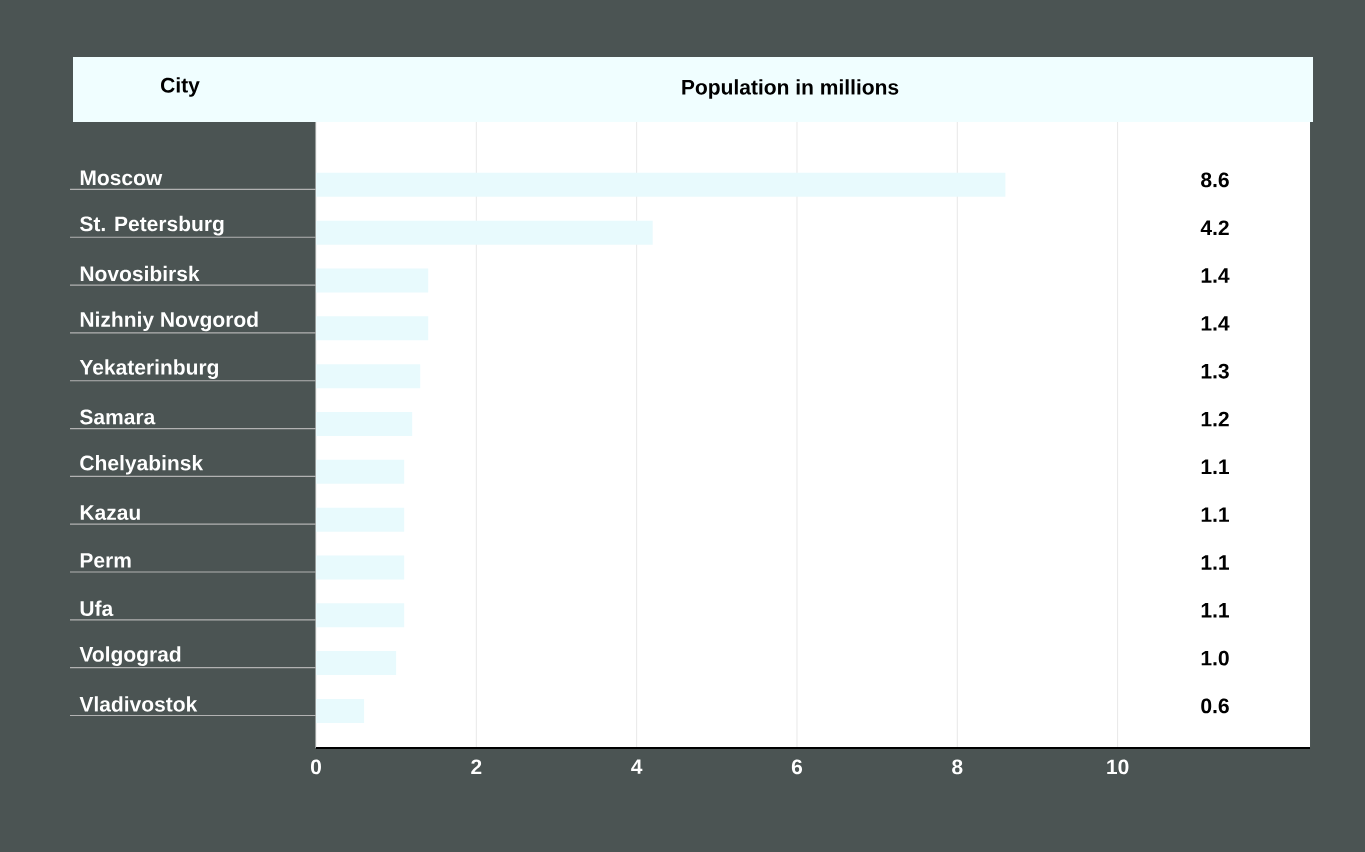  What do you see at coordinates (476, 767) in the screenshot?
I see `x-tick-label: 2` at bounding box center [476, 767].